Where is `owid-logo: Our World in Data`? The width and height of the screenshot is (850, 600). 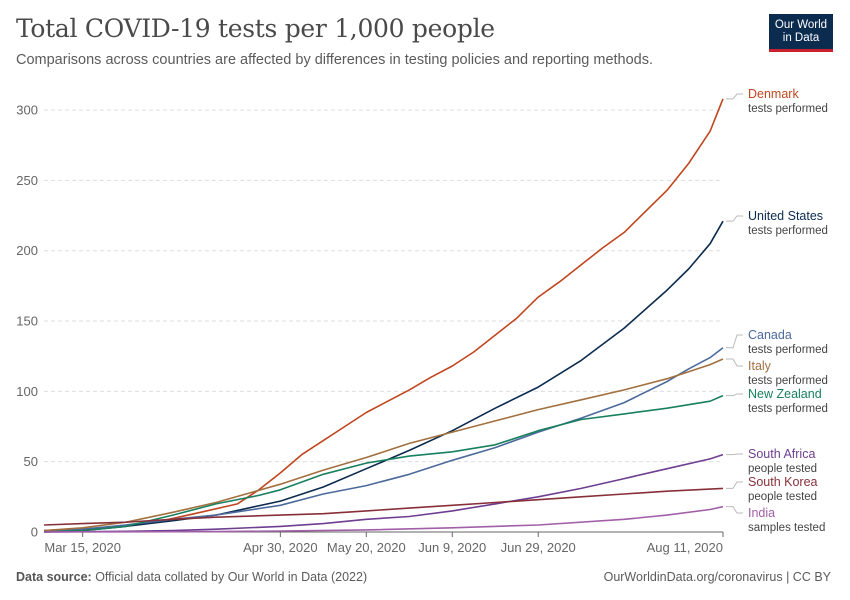 owid-logo: Our World in Data is located at coordinates (801, 33).